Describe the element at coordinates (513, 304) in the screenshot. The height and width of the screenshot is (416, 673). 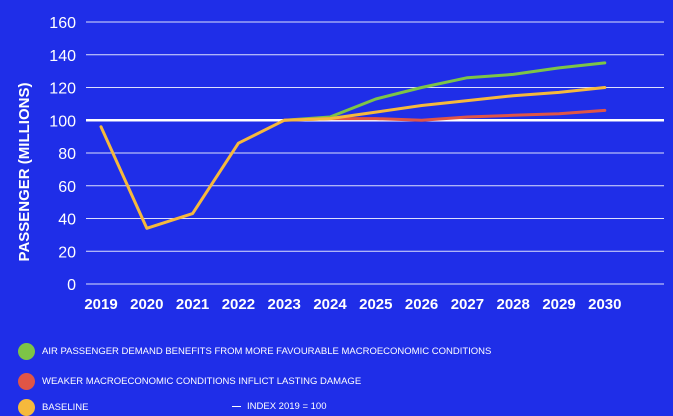
I see `x-tick-label: 2028` at that location.